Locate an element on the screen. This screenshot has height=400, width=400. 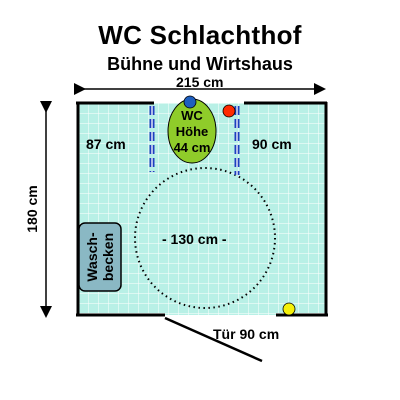
door-label: Tür 90 cm is located at coordinates (246, 334).